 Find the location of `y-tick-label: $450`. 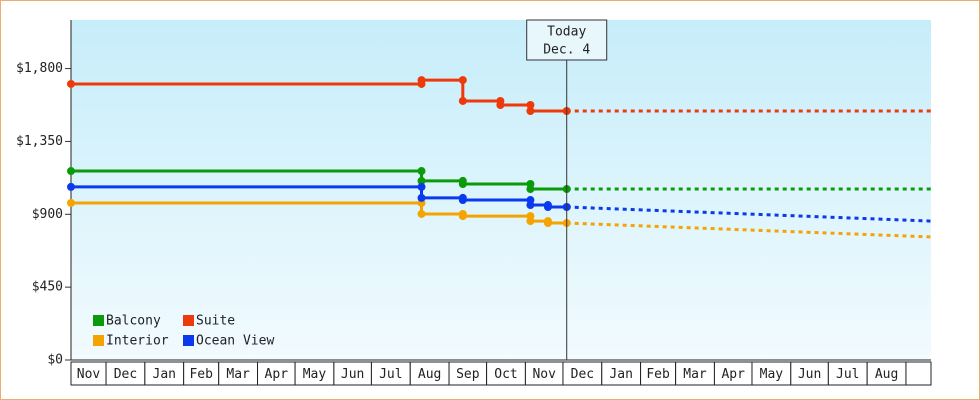

y-tick-label: $450 is located at coordinates (47, 287).